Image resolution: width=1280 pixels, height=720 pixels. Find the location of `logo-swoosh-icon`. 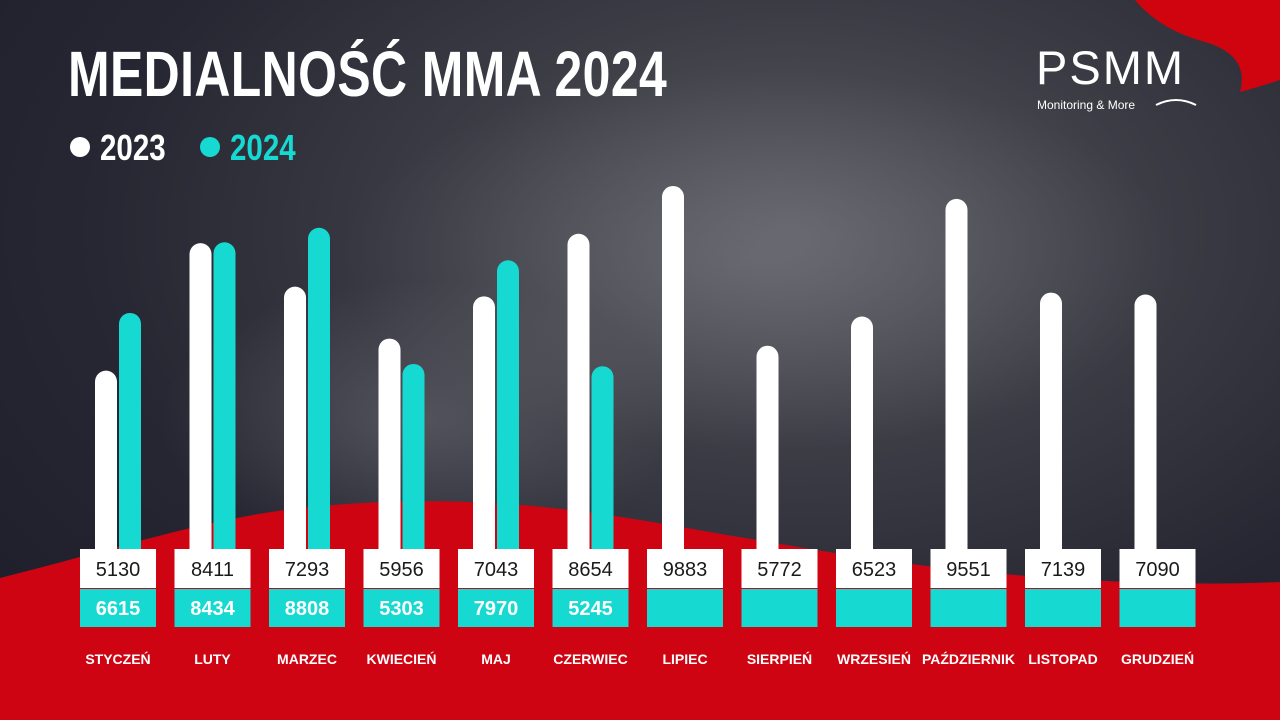

logo-swoosh-icon is located at coordinates (1176, 102).